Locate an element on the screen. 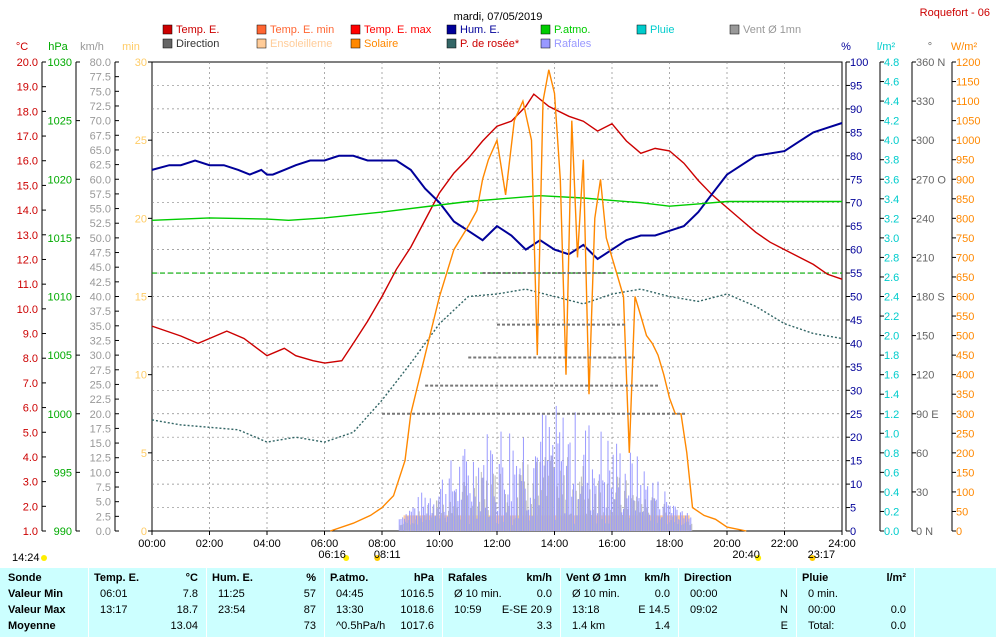 The image size is (996, 637). table-cell-value: 73 is located at coordinates (309, 626).